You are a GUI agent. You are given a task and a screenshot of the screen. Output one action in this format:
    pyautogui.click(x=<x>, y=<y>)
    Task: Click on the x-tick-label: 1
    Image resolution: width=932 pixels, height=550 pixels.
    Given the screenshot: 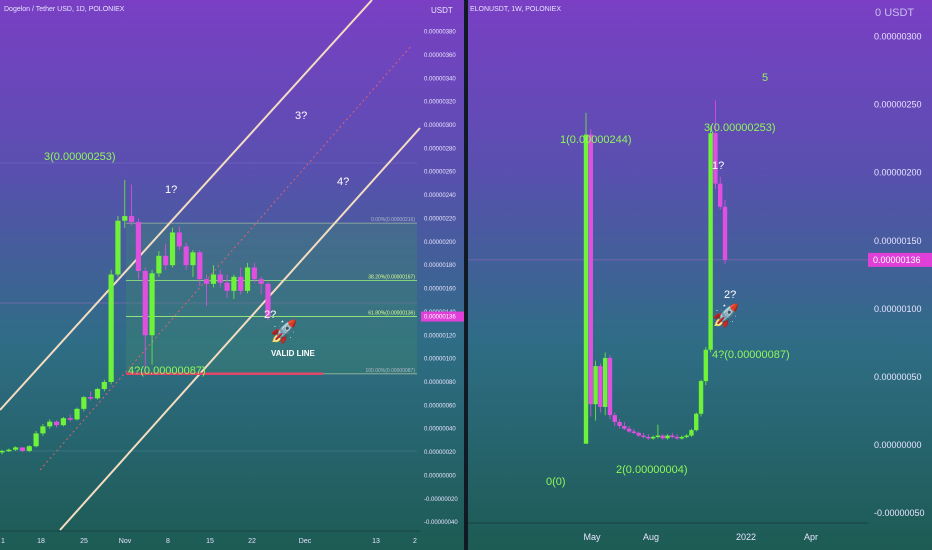 What is the action you would take?
    pyautogui.click(x=3, y=541)
    